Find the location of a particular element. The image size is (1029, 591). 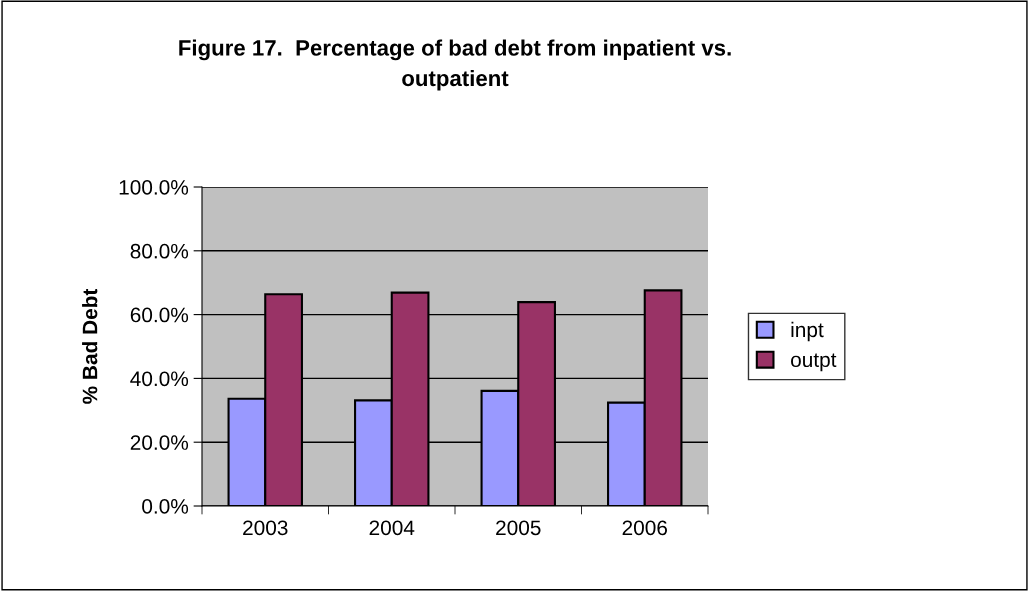

x-tick-label: 2004 is located at coordinates (392, 528).